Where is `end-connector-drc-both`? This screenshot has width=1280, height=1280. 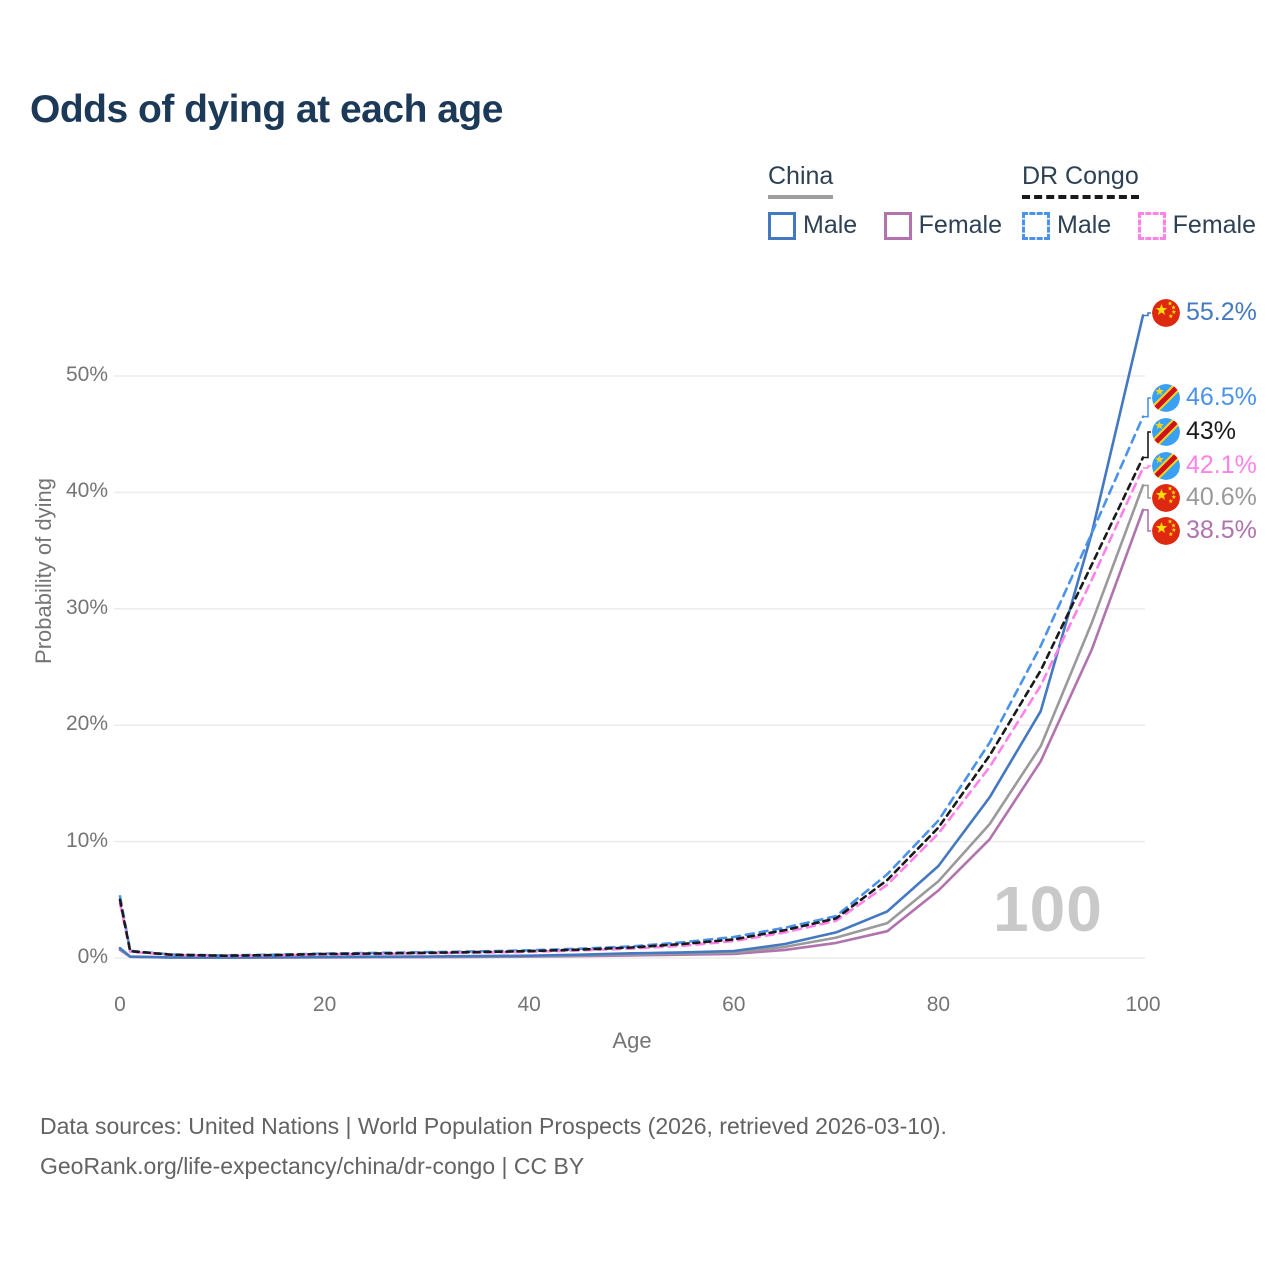 end-connector-drc-both is located at coordinates (1147, 445).